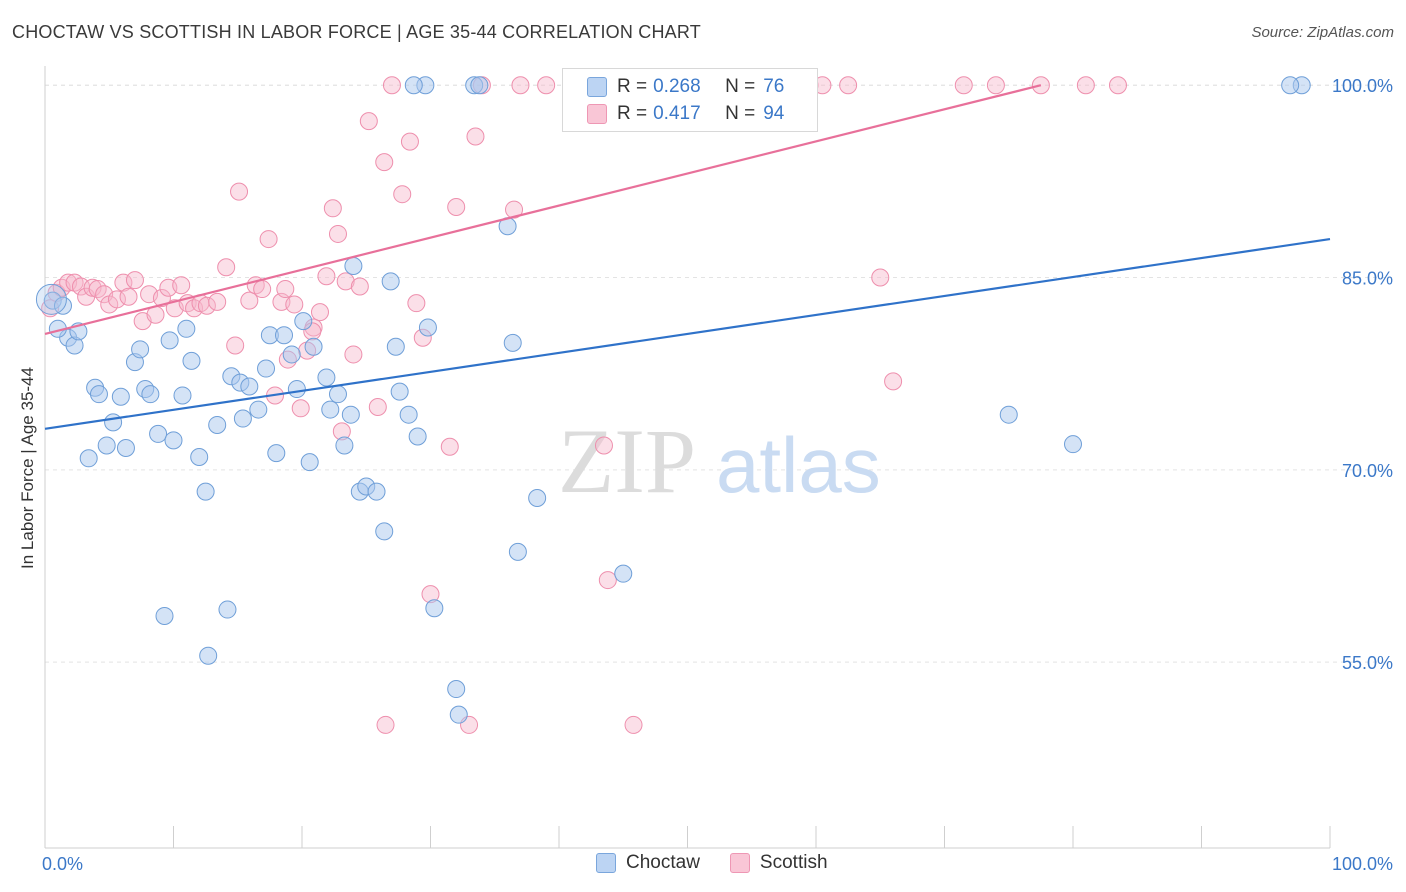 Image resolution: width=1406 pixels, height=892 pixels. Describe the element at coordinates (663, 862) in the screenshot. I see `legend-label-choctaw: Choctaw` at that location.